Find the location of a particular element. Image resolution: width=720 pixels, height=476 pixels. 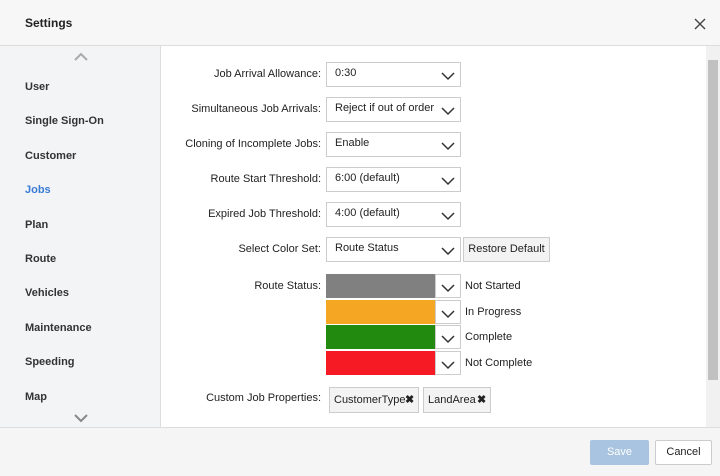

close-button is located at coordinates (700, 24).